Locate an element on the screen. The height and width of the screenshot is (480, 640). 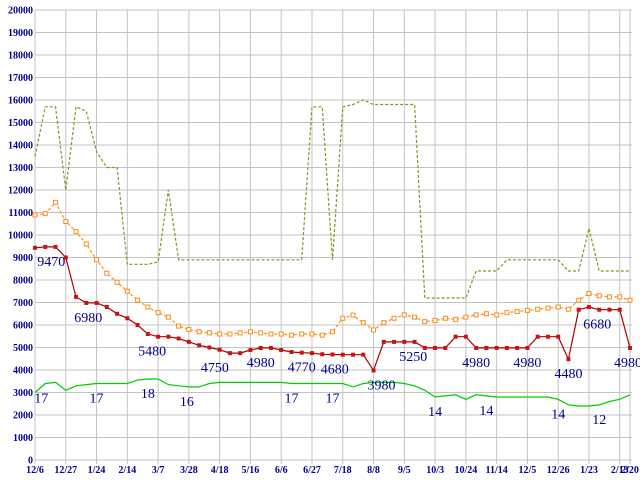
y-tick-label: 15000 is located at coordinates (20, 123).